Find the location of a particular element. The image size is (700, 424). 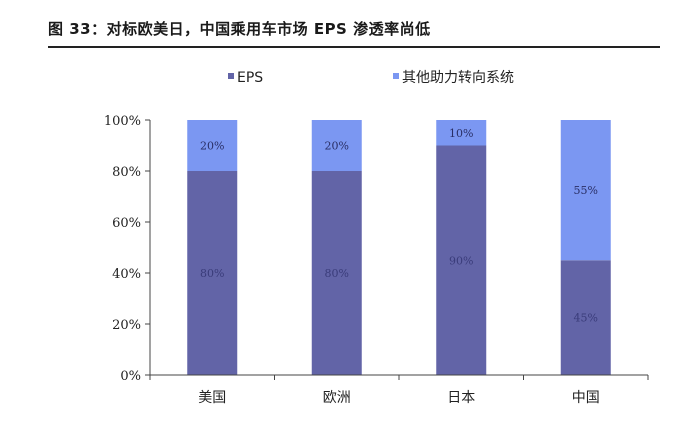

y-tick-label-2: 40% is located at coordinates (126, 274).